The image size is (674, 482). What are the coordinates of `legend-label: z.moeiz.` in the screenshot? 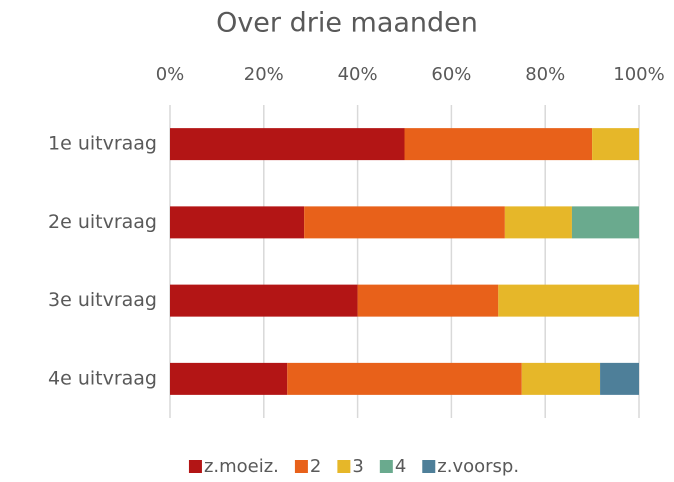 It's located at (241, 466).